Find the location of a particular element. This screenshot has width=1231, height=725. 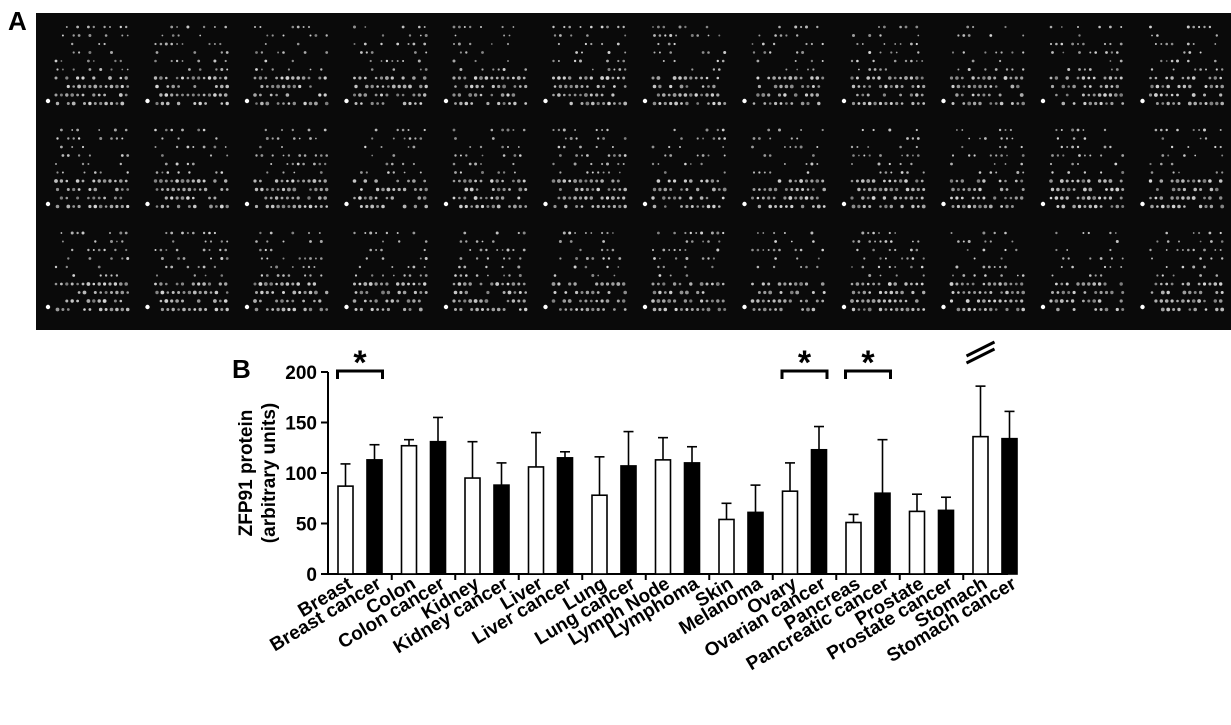

y-axis-label-line1: ZFP91 protein is located at coordinates (246, 473).